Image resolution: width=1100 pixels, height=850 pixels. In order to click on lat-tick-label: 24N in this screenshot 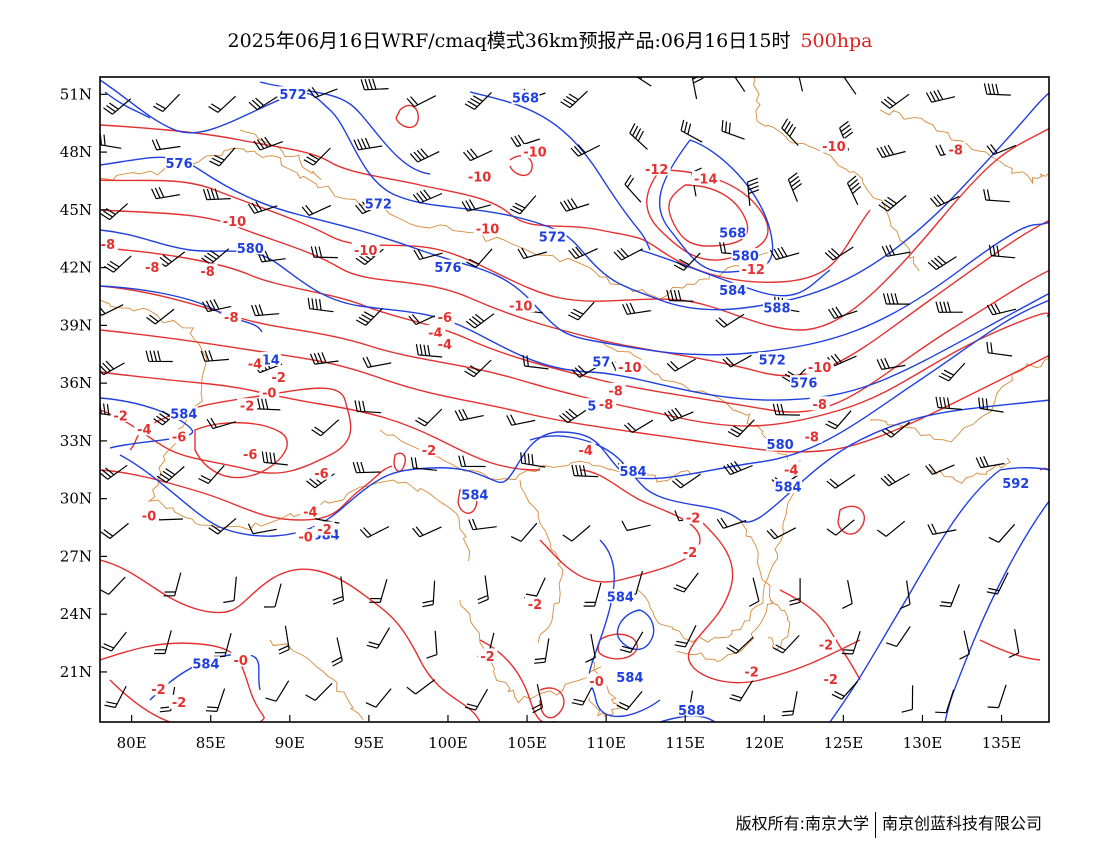, I will do `click(76, 614)`.